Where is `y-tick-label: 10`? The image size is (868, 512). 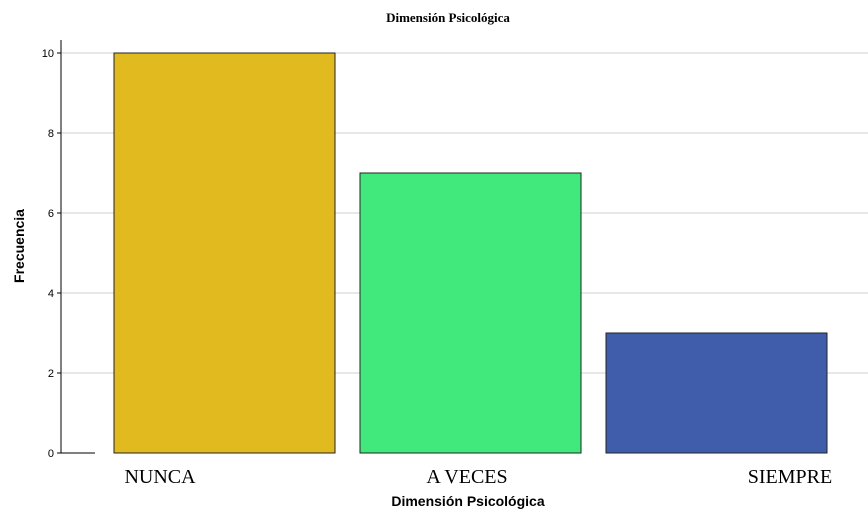
y-tick-label: 10 is located at coordinates (48, 54).